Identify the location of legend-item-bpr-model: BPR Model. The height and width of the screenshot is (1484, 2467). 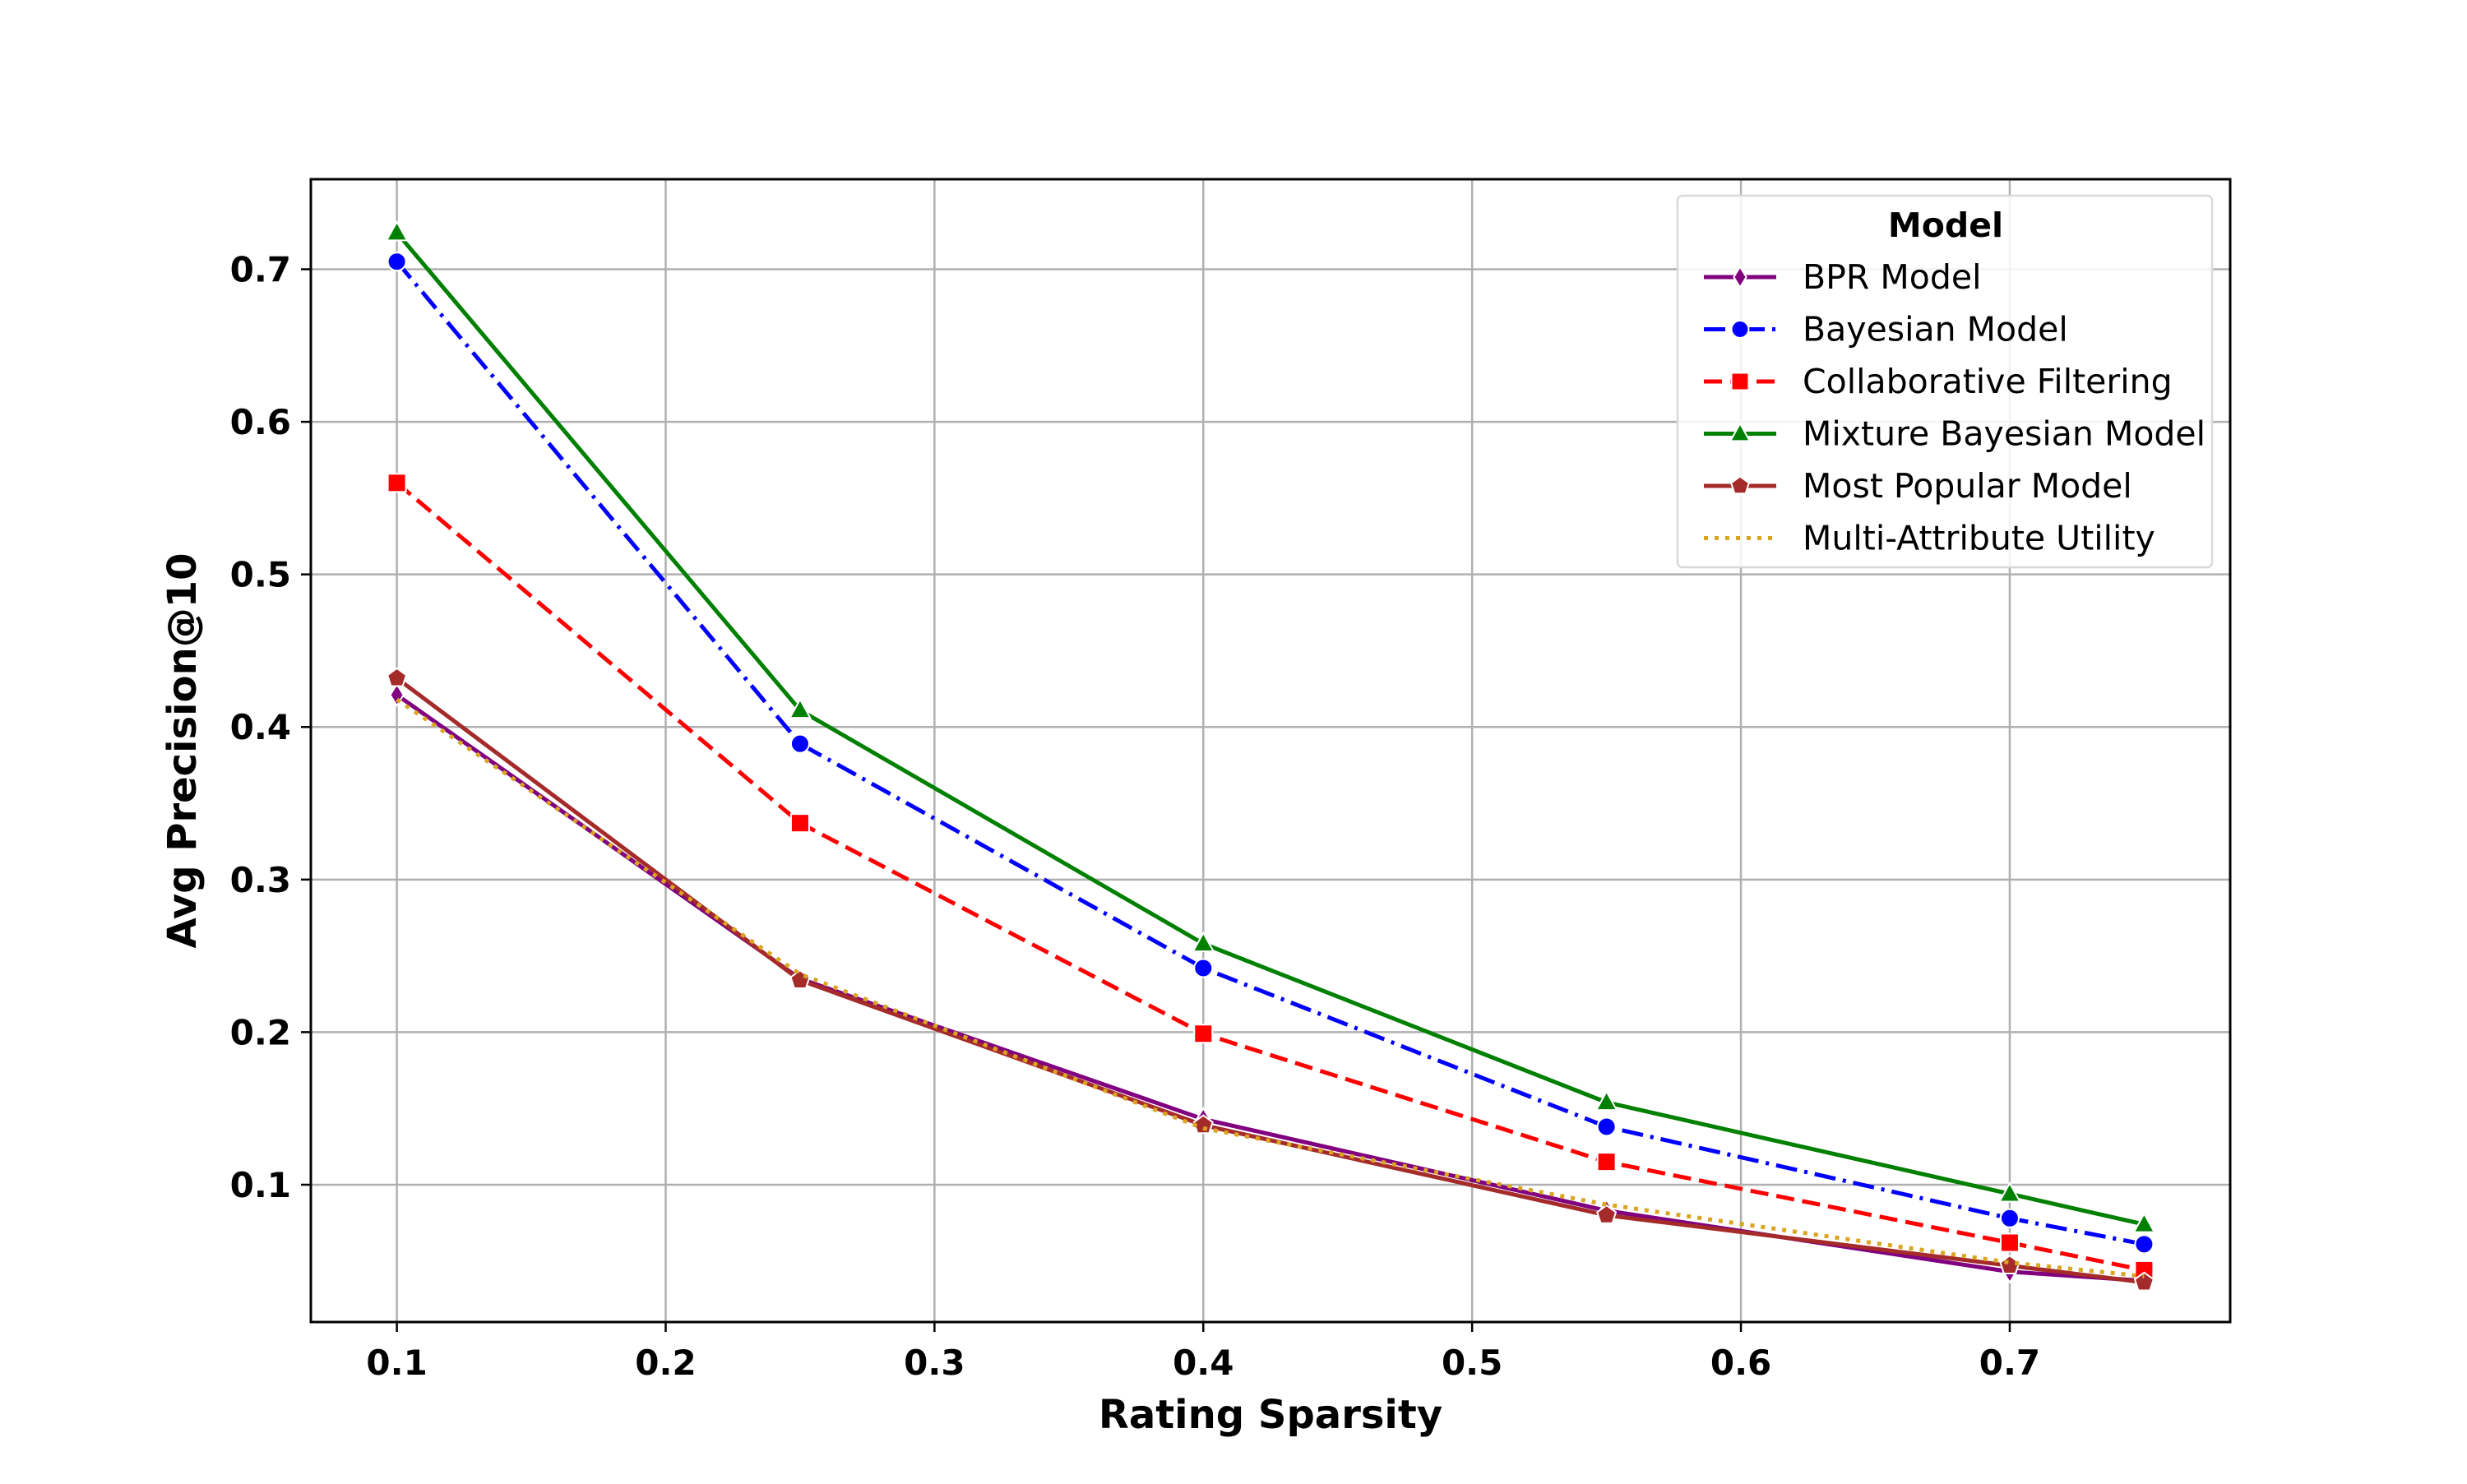
(1842, 277).